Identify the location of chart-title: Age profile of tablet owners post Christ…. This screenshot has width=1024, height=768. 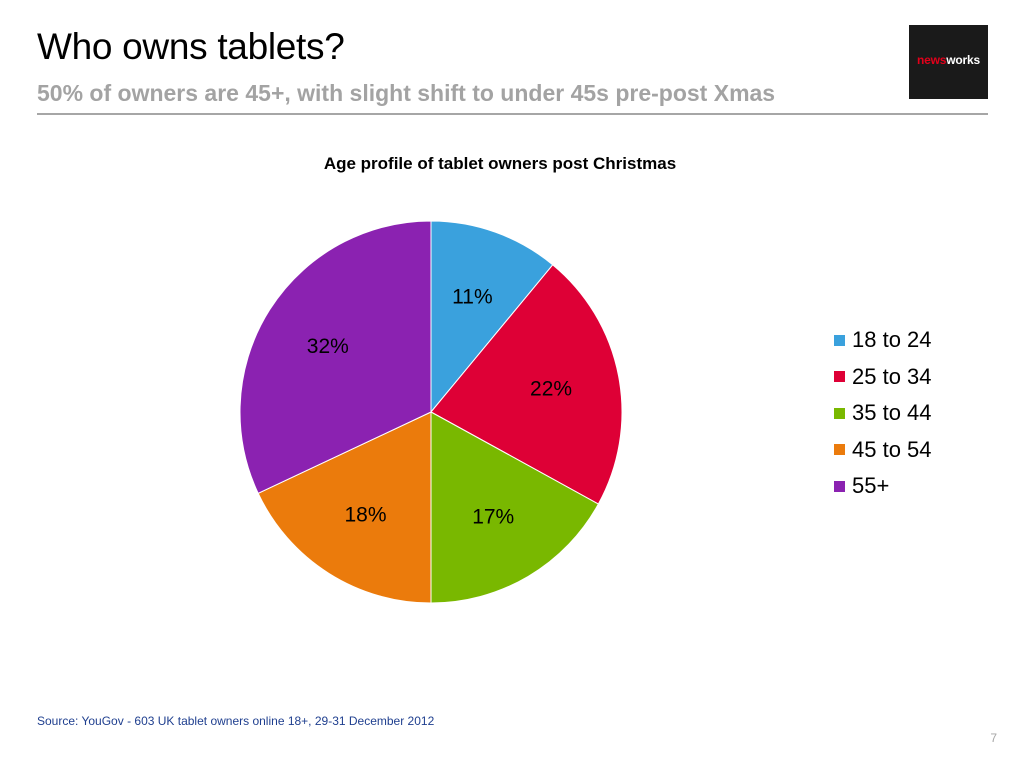
(500, 163).